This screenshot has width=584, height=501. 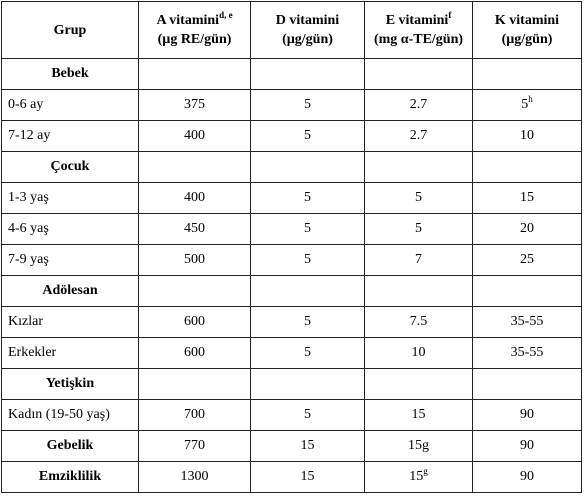 What do you see at coordinates (70, 198) in the screenshot?
I see `row-label: 1-3 yaş` at bounding box center [70, 198].